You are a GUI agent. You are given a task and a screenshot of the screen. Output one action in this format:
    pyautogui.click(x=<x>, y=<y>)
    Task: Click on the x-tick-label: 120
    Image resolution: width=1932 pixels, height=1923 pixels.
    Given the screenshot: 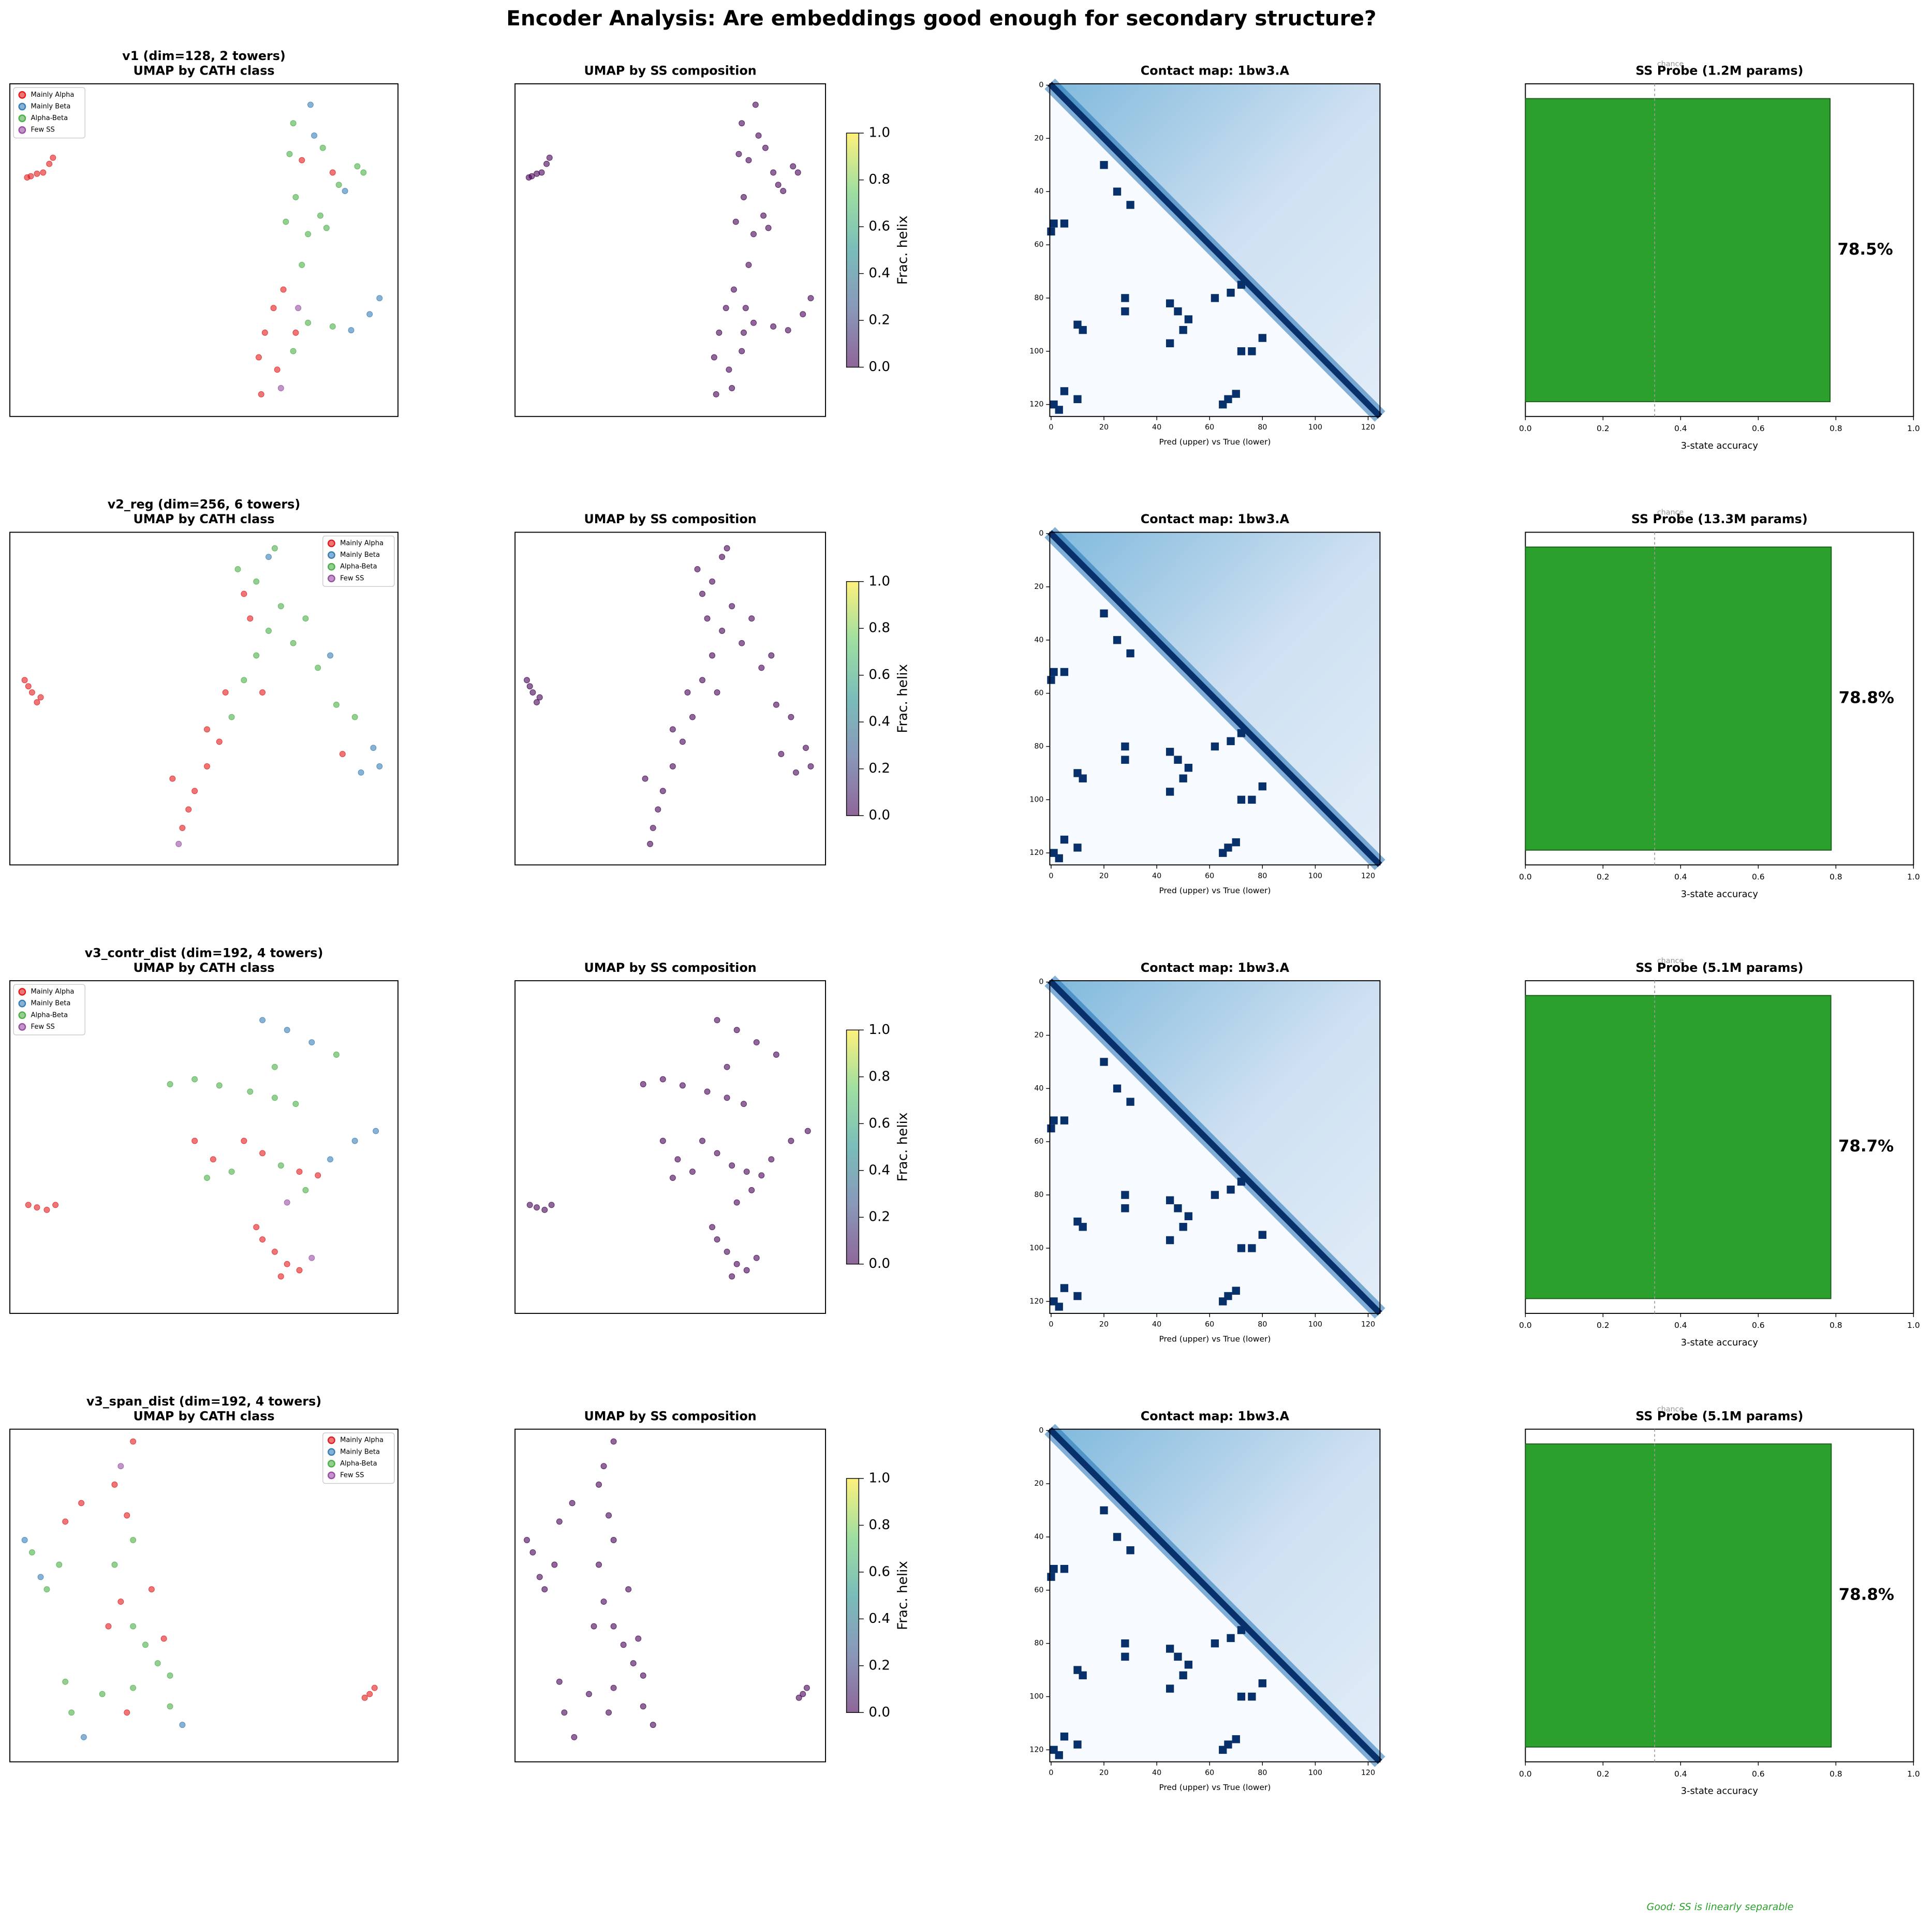 What is the action you would take?
    pyautogui.click(x=1368, y=427)
    